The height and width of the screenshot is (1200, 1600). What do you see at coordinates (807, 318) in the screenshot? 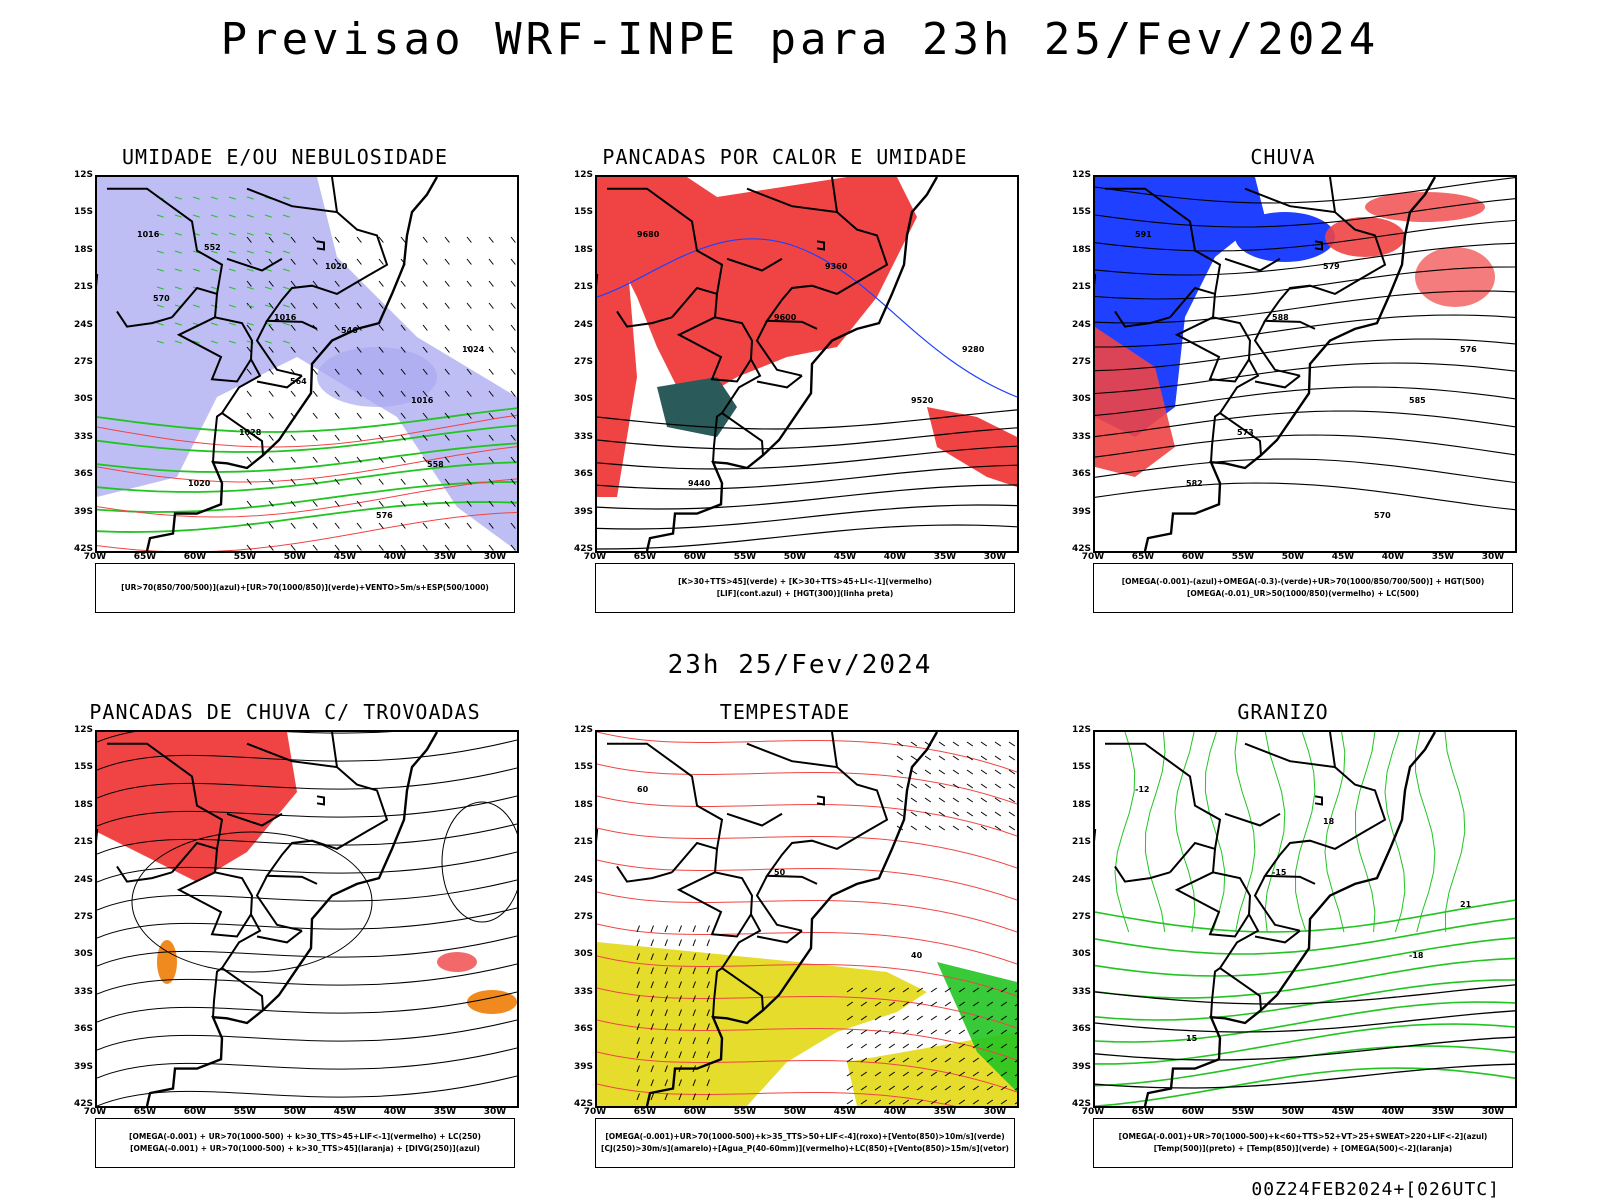
I see `lif-contour` at bounding box center [807, 318].